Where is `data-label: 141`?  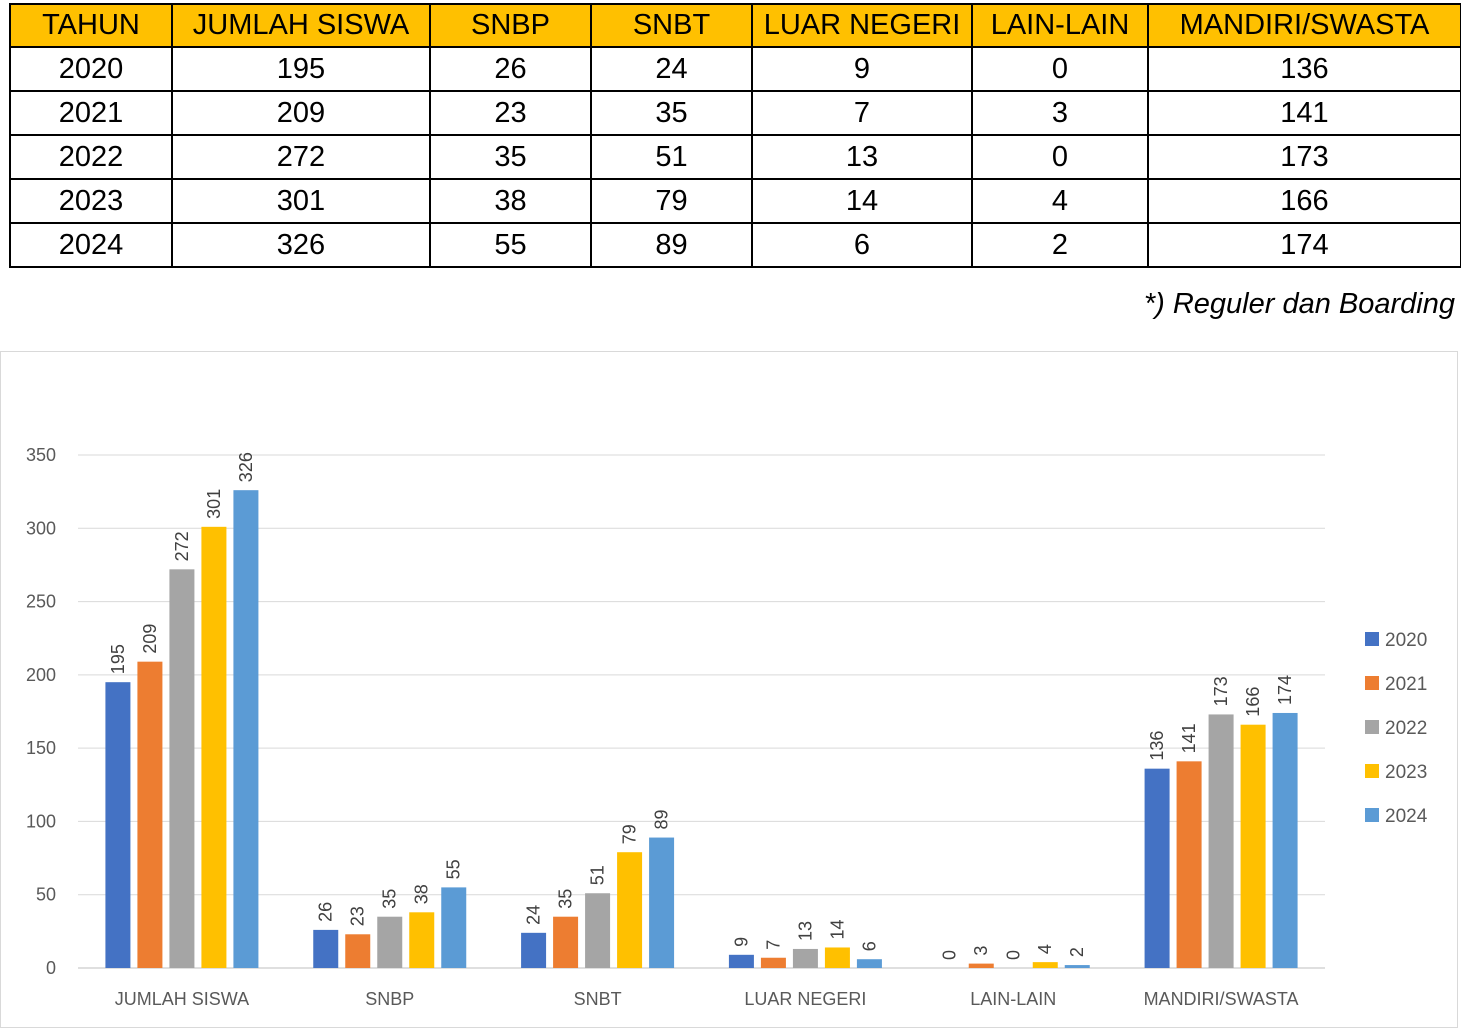 data-label: 141 is located at coordinates (1189, 738).